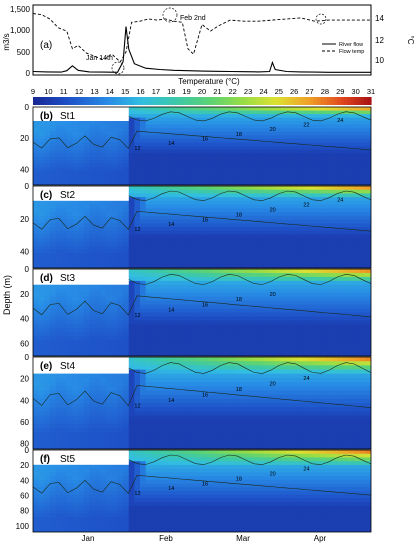 This screenshot has height=550, width=419. What do you see at coordinates (239, 300) in the screenshot?
I see `contour-label: 18` at bounding box center [239, 300].